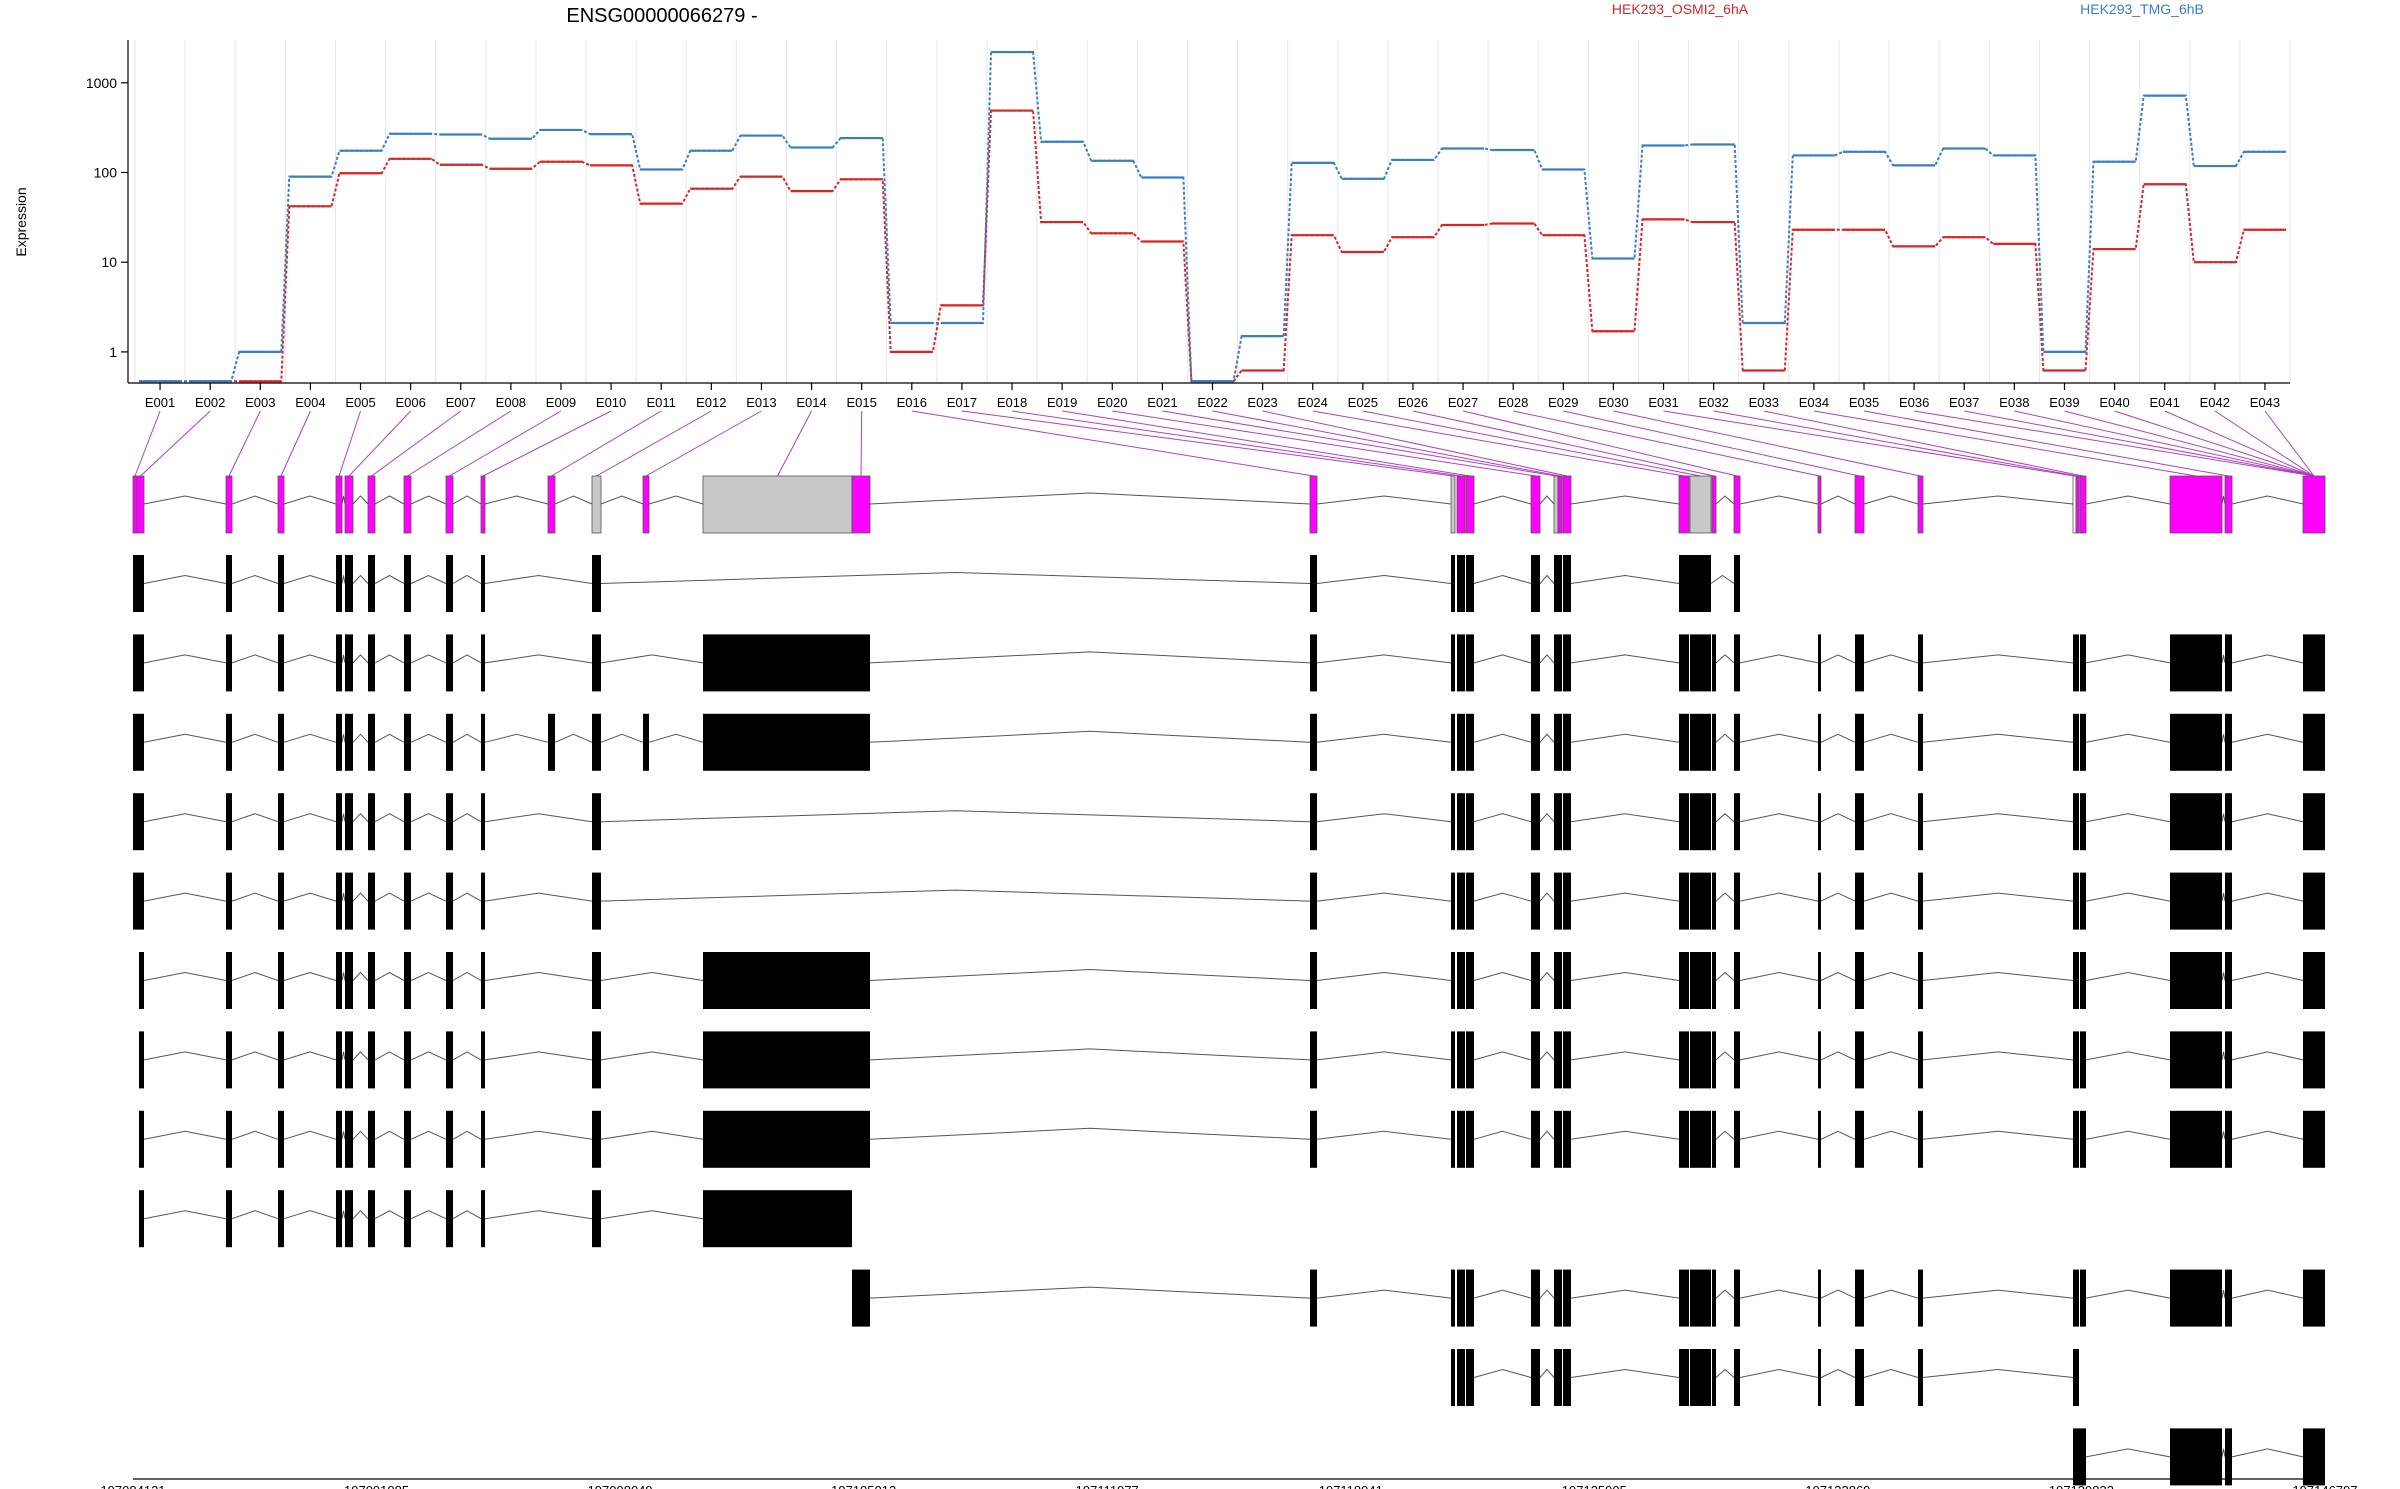  What do you see at coordinates (511, 402) in the screenshot?
I see `exon-label-E008: E008` at bounding box center [511, 402].